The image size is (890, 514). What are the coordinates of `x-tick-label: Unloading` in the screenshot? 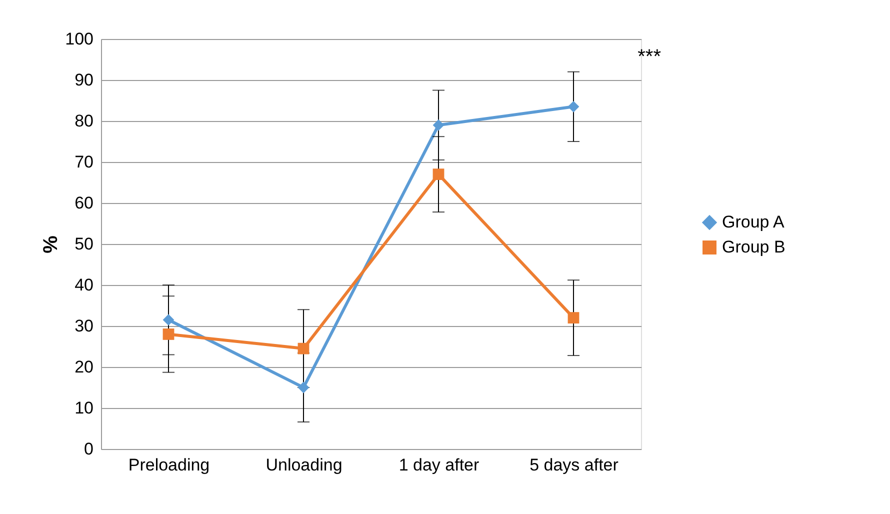 It's located at (304, 465).